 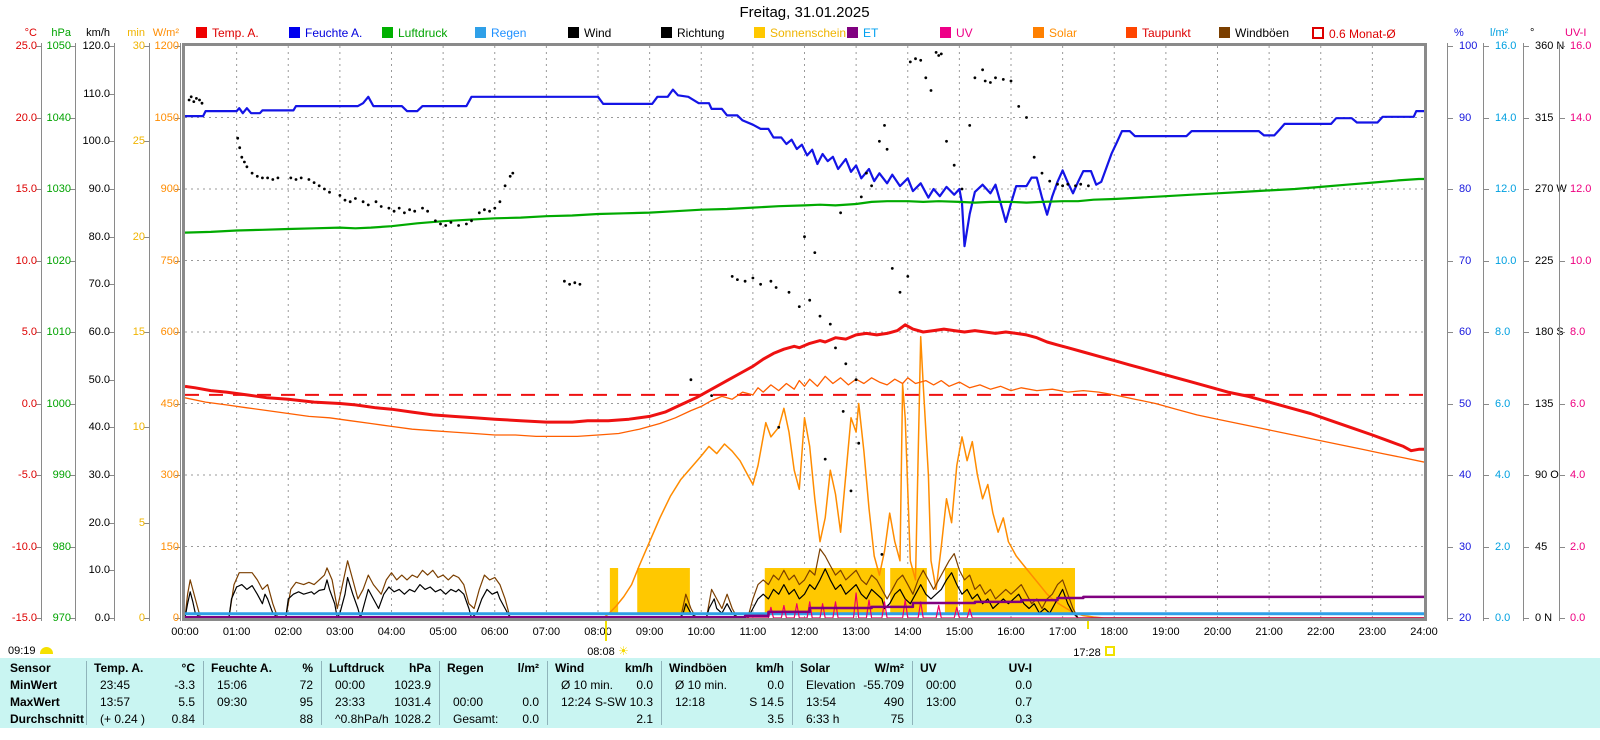 What do you see at coordinates (99, 332) in the screenshot?
I see `kmh-tick-label: 60.0` at bounding box center [99, 332].